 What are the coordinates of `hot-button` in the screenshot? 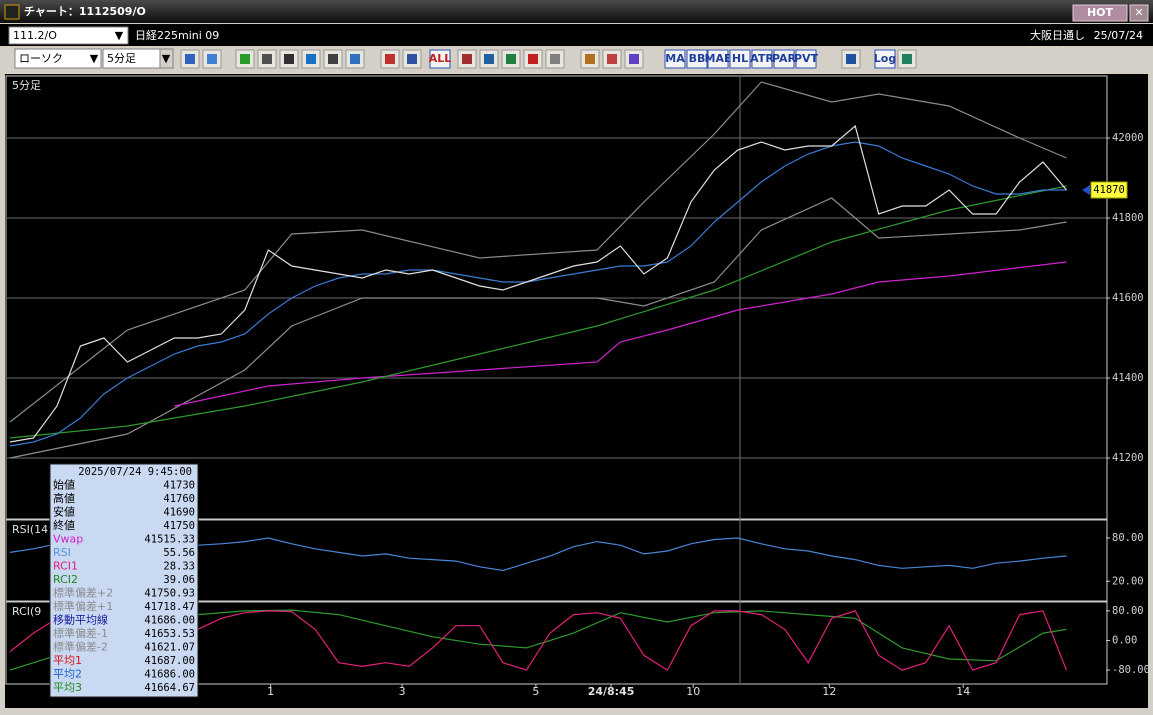 It's located at (1100, 13).